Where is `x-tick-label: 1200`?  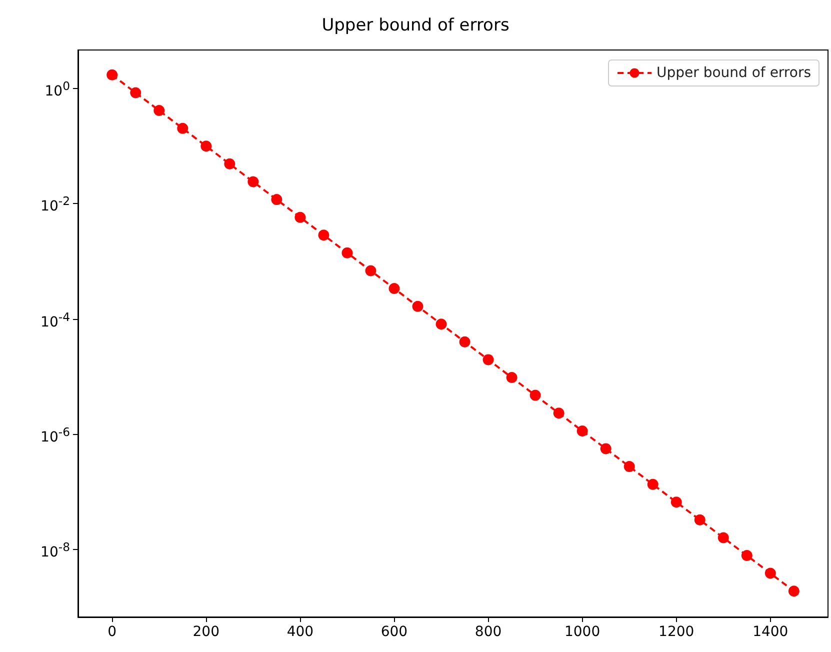 x-tick-label: 1200 is located at coordinates (676, 632).